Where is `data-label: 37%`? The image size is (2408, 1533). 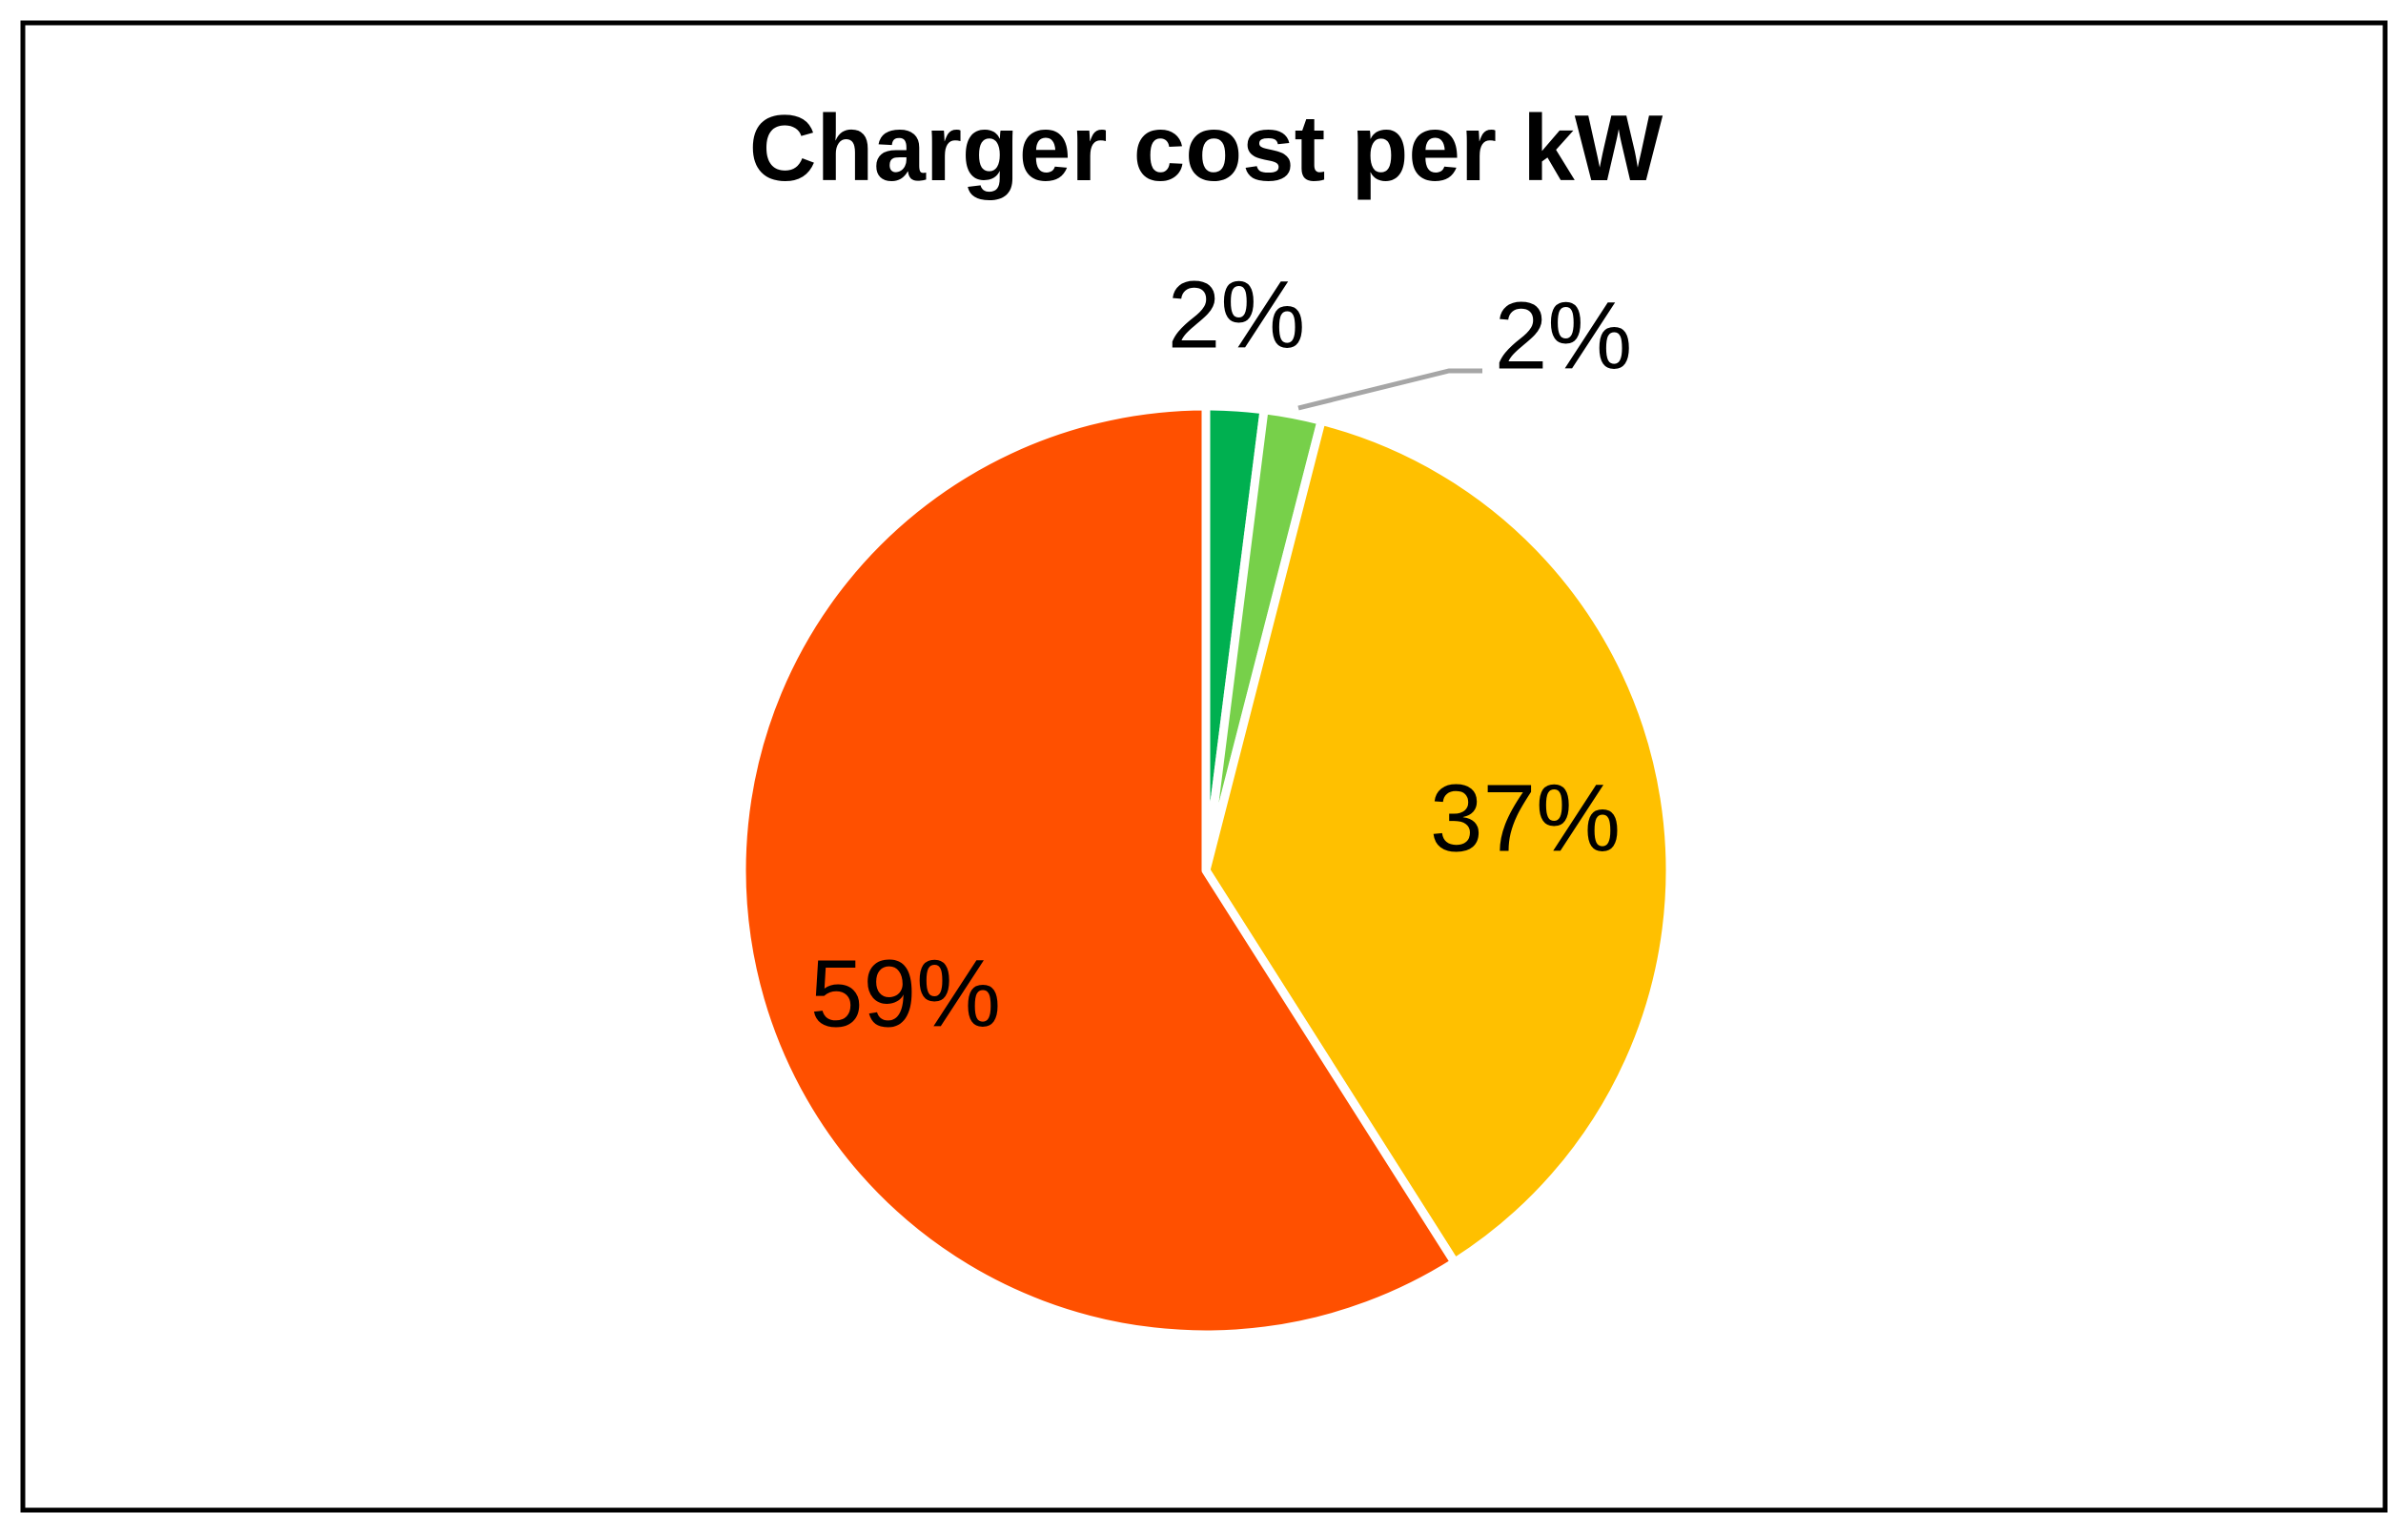 data-label: 37% is located at coordinates (1525, 818).